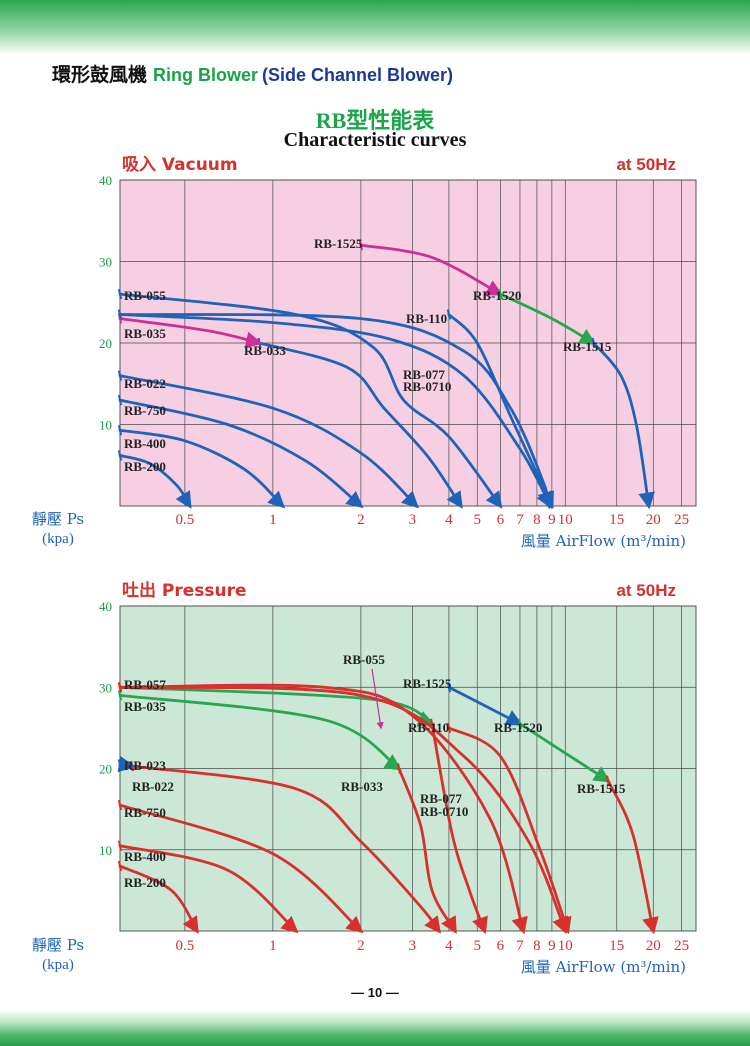  Describe the element at coordinates (601, 788) in the screenshot. I see `series-label-rb-1515: RB-1515` at that location.